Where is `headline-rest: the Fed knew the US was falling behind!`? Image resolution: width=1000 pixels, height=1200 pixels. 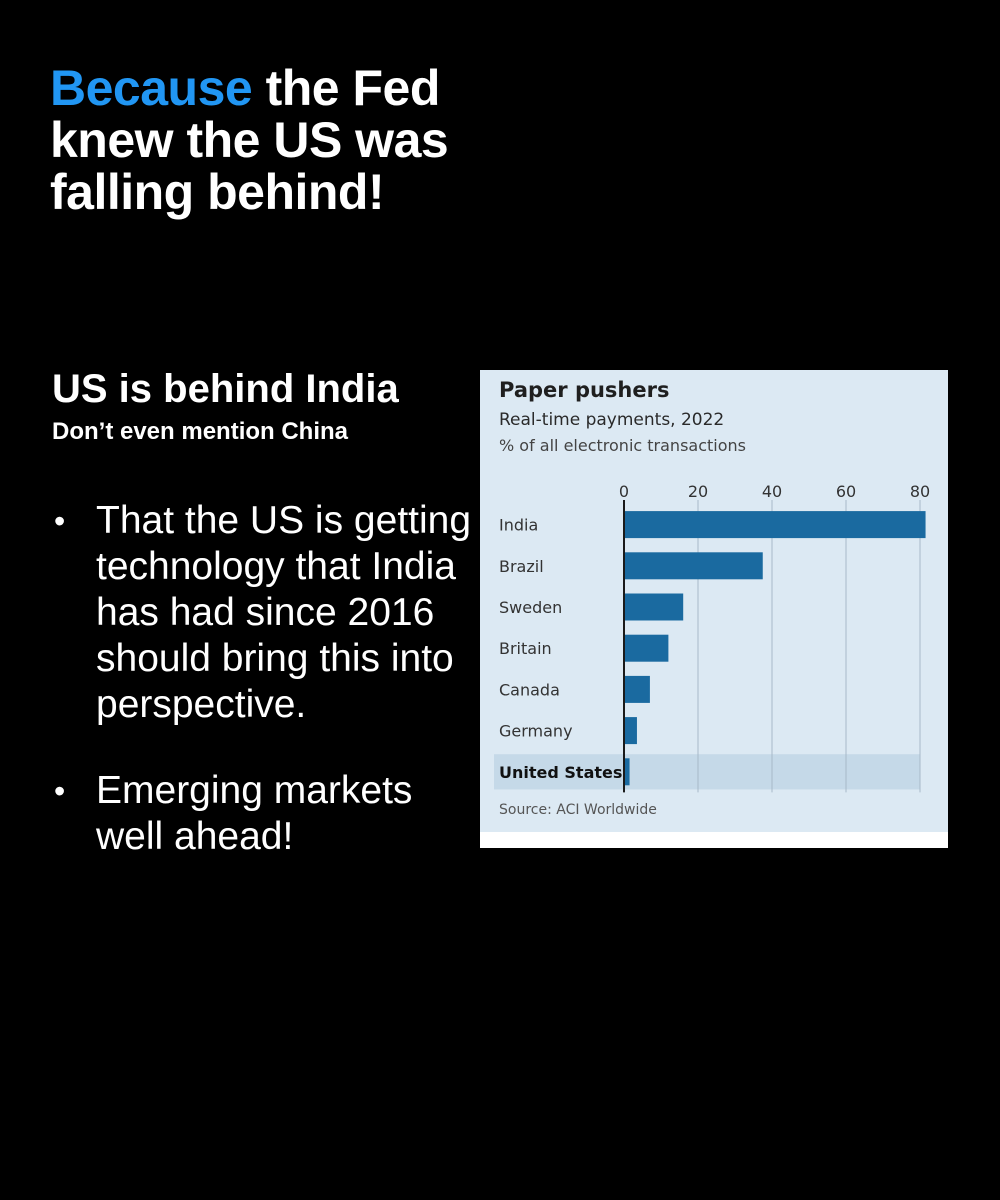
headline-rest: the Fed knew the US was falling behind! is located at coordinates (249, 140).